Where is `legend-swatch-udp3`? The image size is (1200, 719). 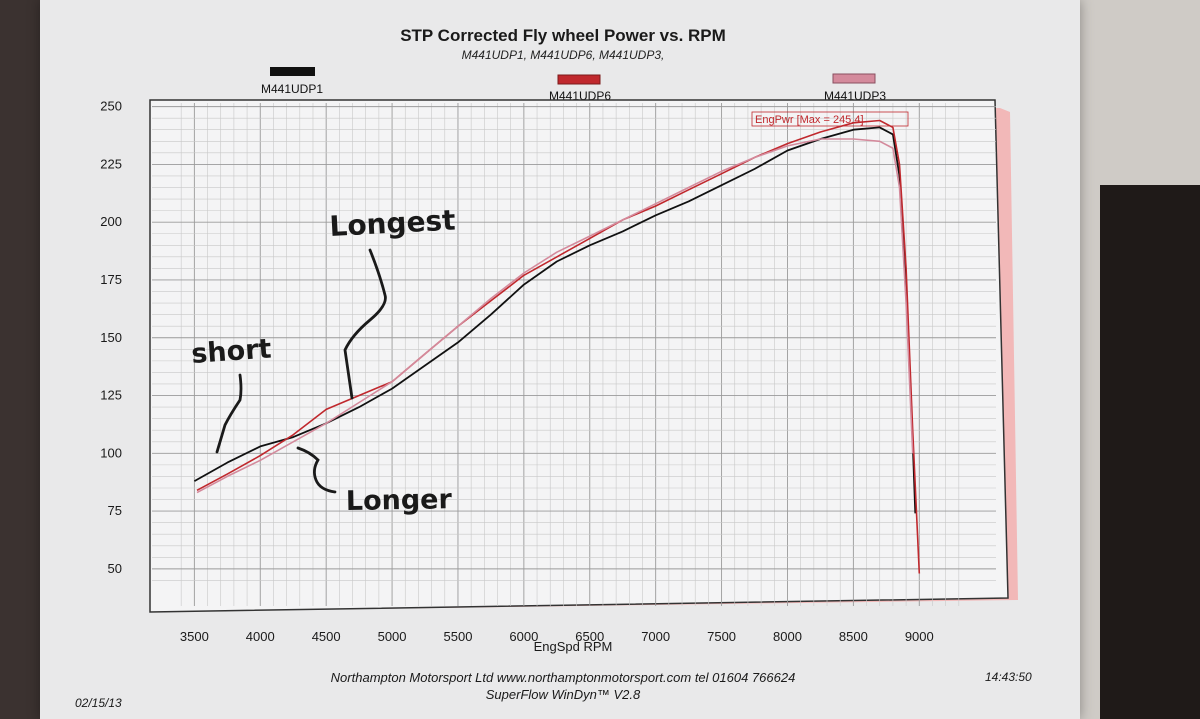
legend-swatch-udp3 is located at coordinates (854, 78).